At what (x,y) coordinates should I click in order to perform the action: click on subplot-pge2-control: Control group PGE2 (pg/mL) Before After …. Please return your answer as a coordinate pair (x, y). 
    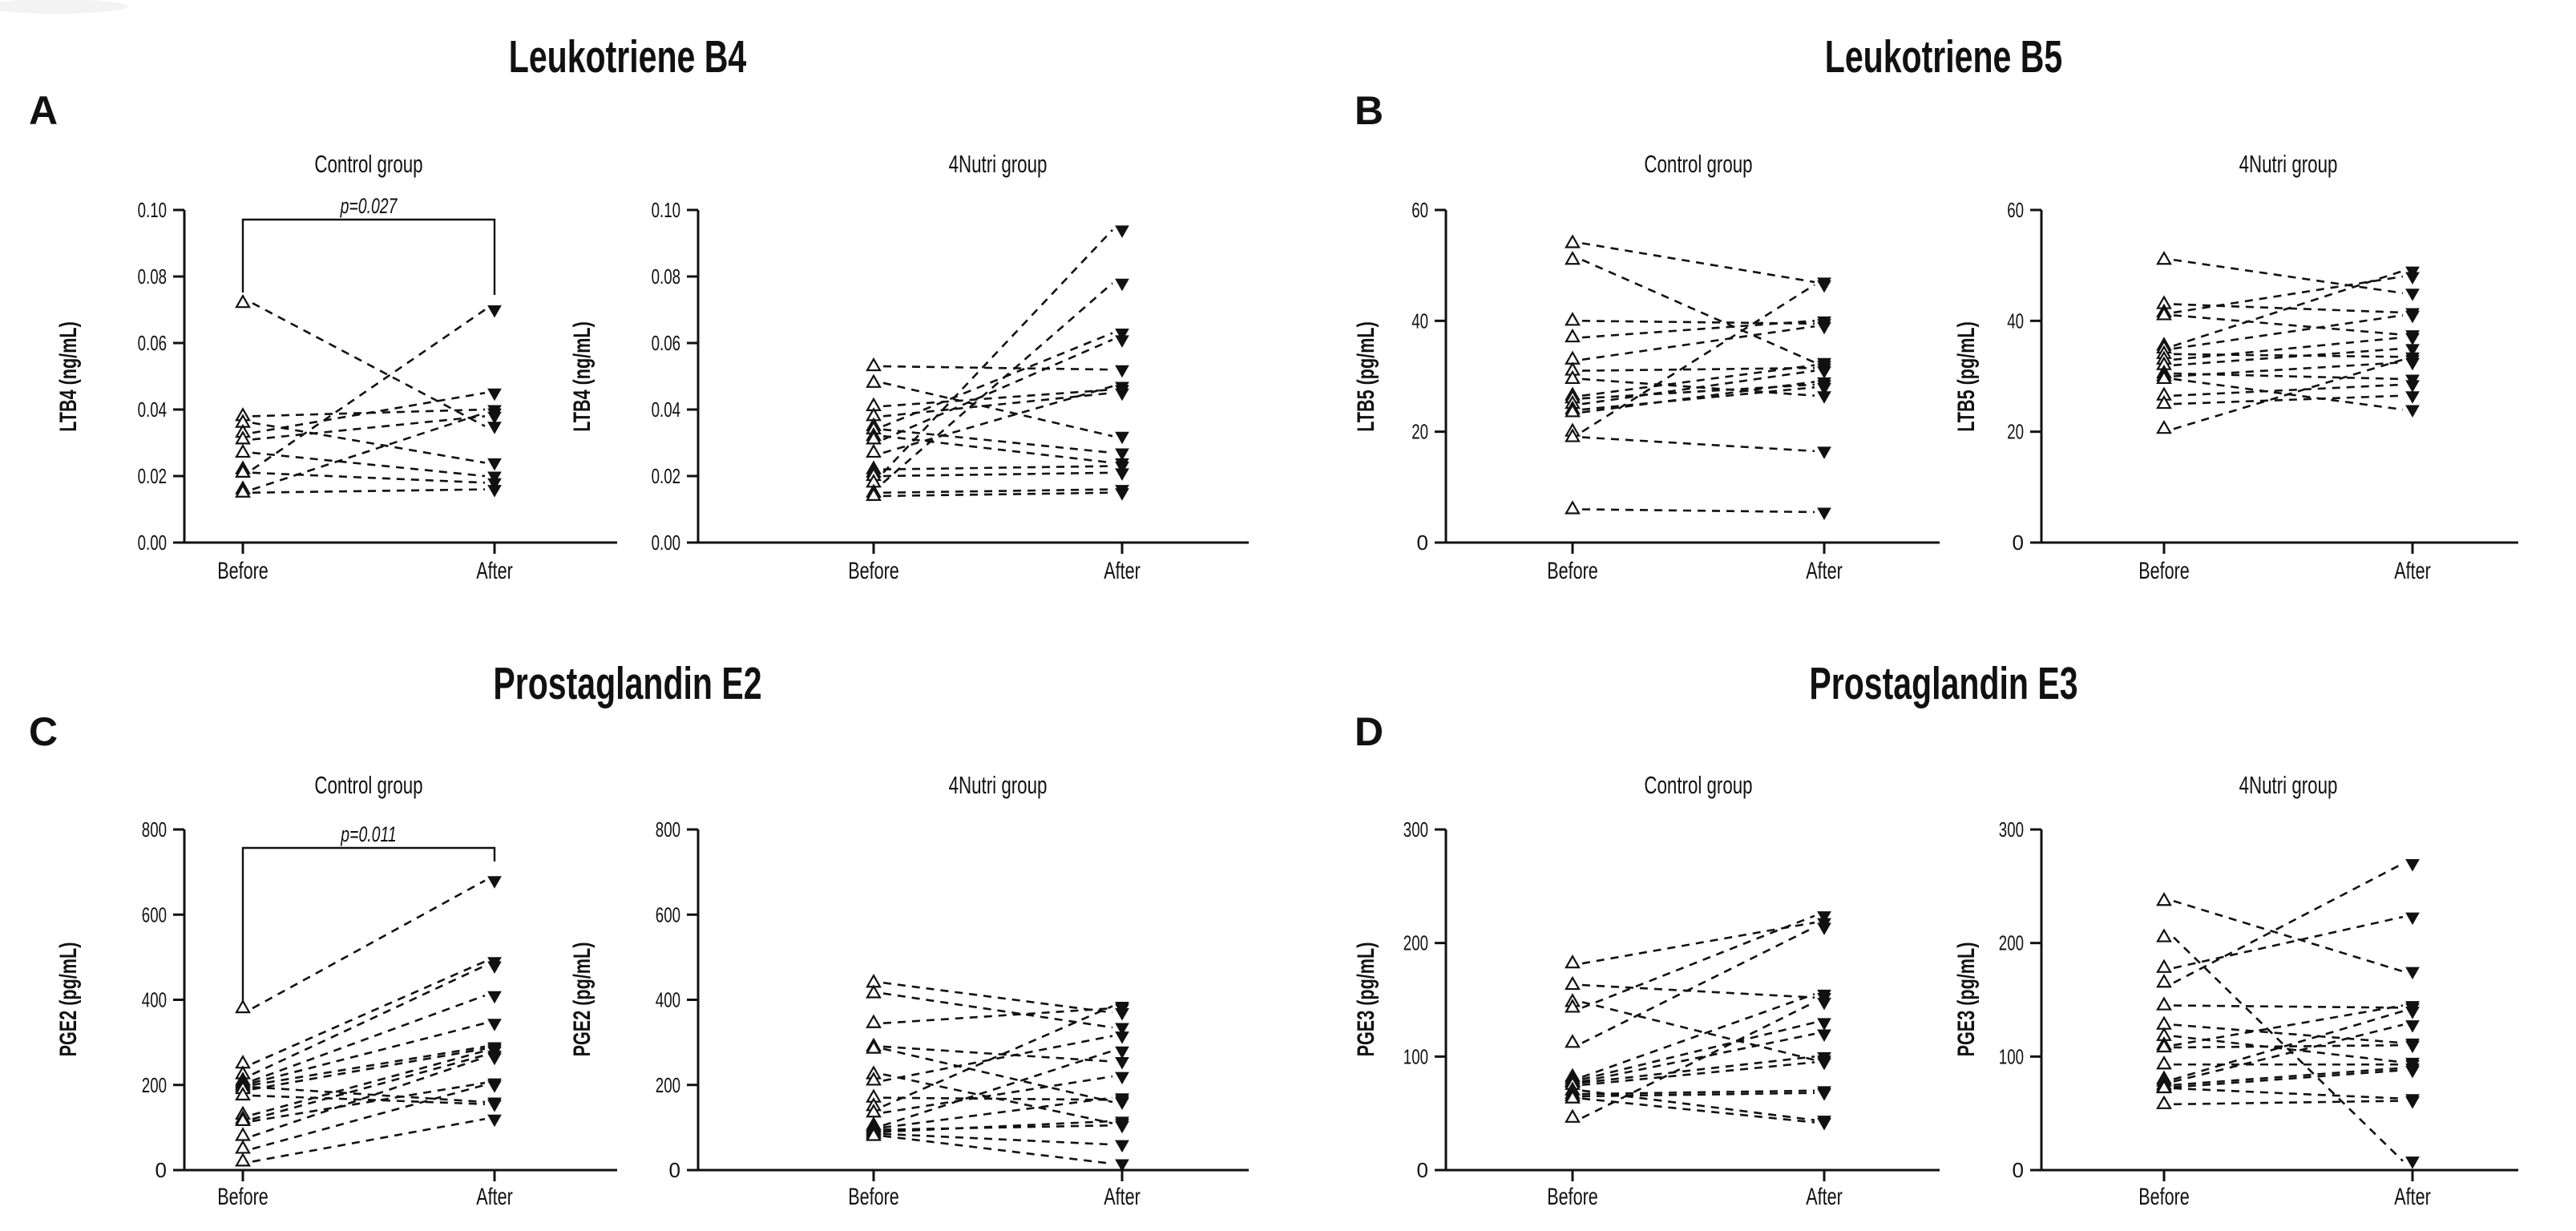
    Looking at the image, I should click on (336, 991).